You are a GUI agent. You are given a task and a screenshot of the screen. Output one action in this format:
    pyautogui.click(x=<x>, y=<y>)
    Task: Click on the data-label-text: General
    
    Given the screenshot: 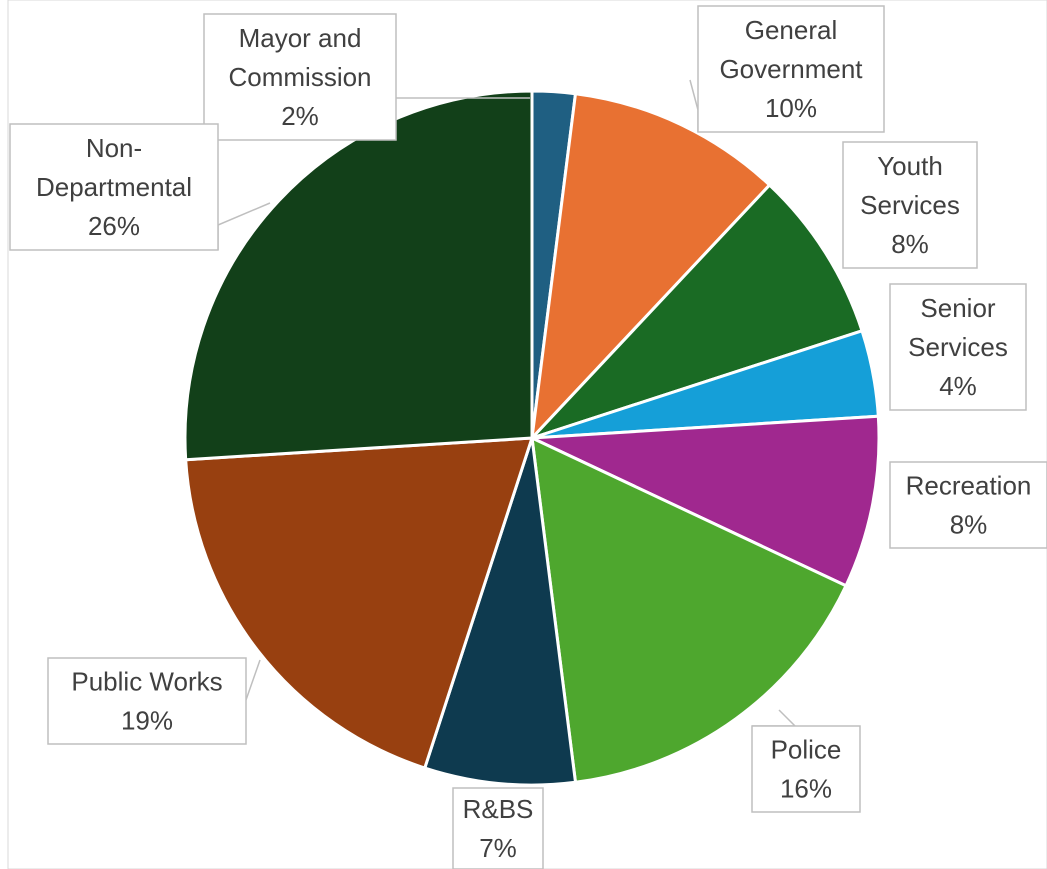 What is the action you would take?
    pyautogui.click(x=791, y=30)
    